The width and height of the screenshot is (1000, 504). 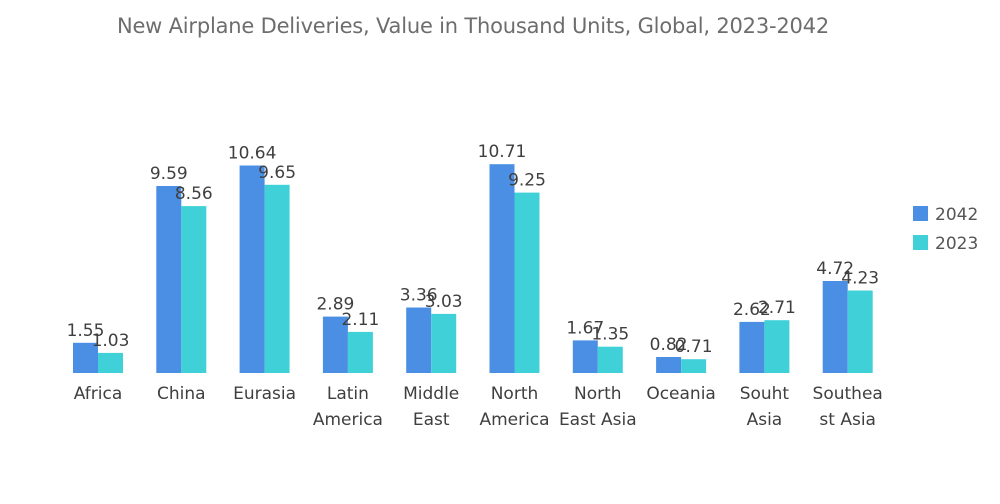 What do you see at coordinates (86, 331) in the screenshot?
I see `value-label-2042-0: 1.55` at bounding box center [86, 331].